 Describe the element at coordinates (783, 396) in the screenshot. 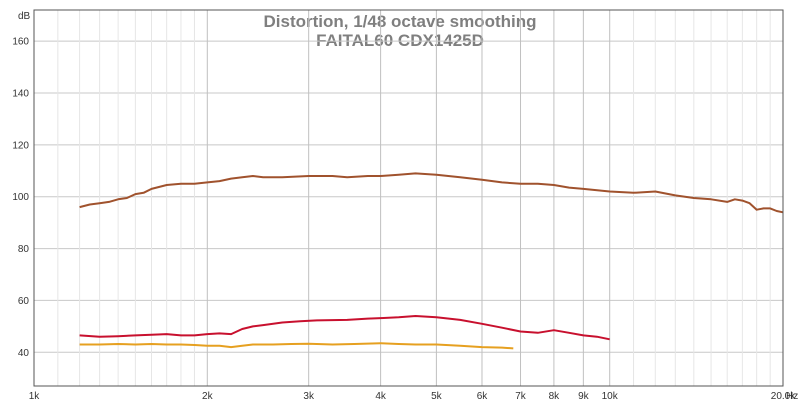

I see `x-tick-label: 20.0k` at that location.